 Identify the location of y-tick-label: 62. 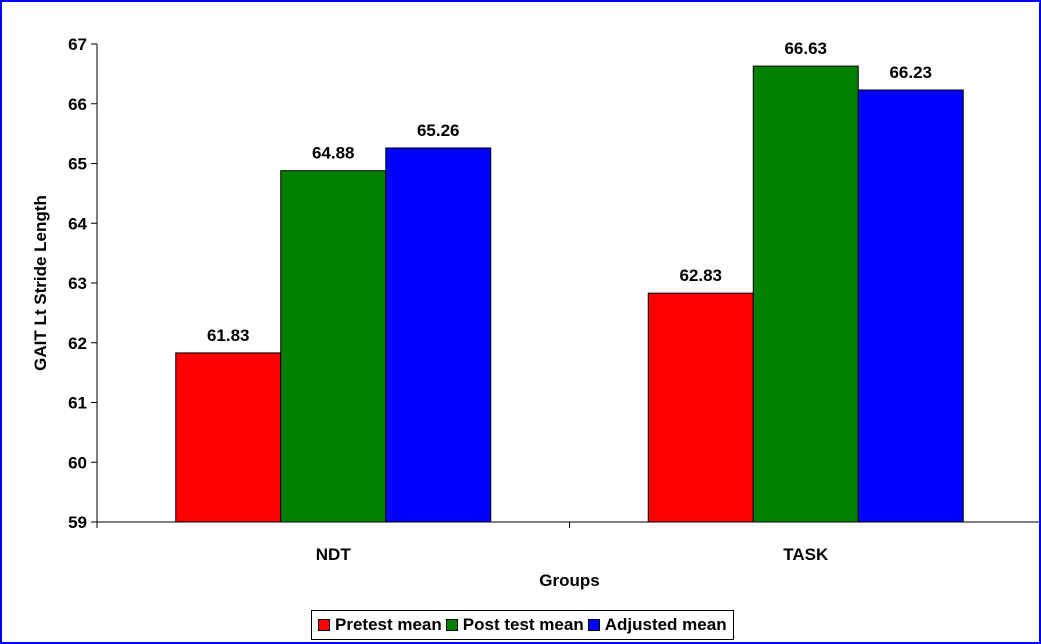
(77, 343).